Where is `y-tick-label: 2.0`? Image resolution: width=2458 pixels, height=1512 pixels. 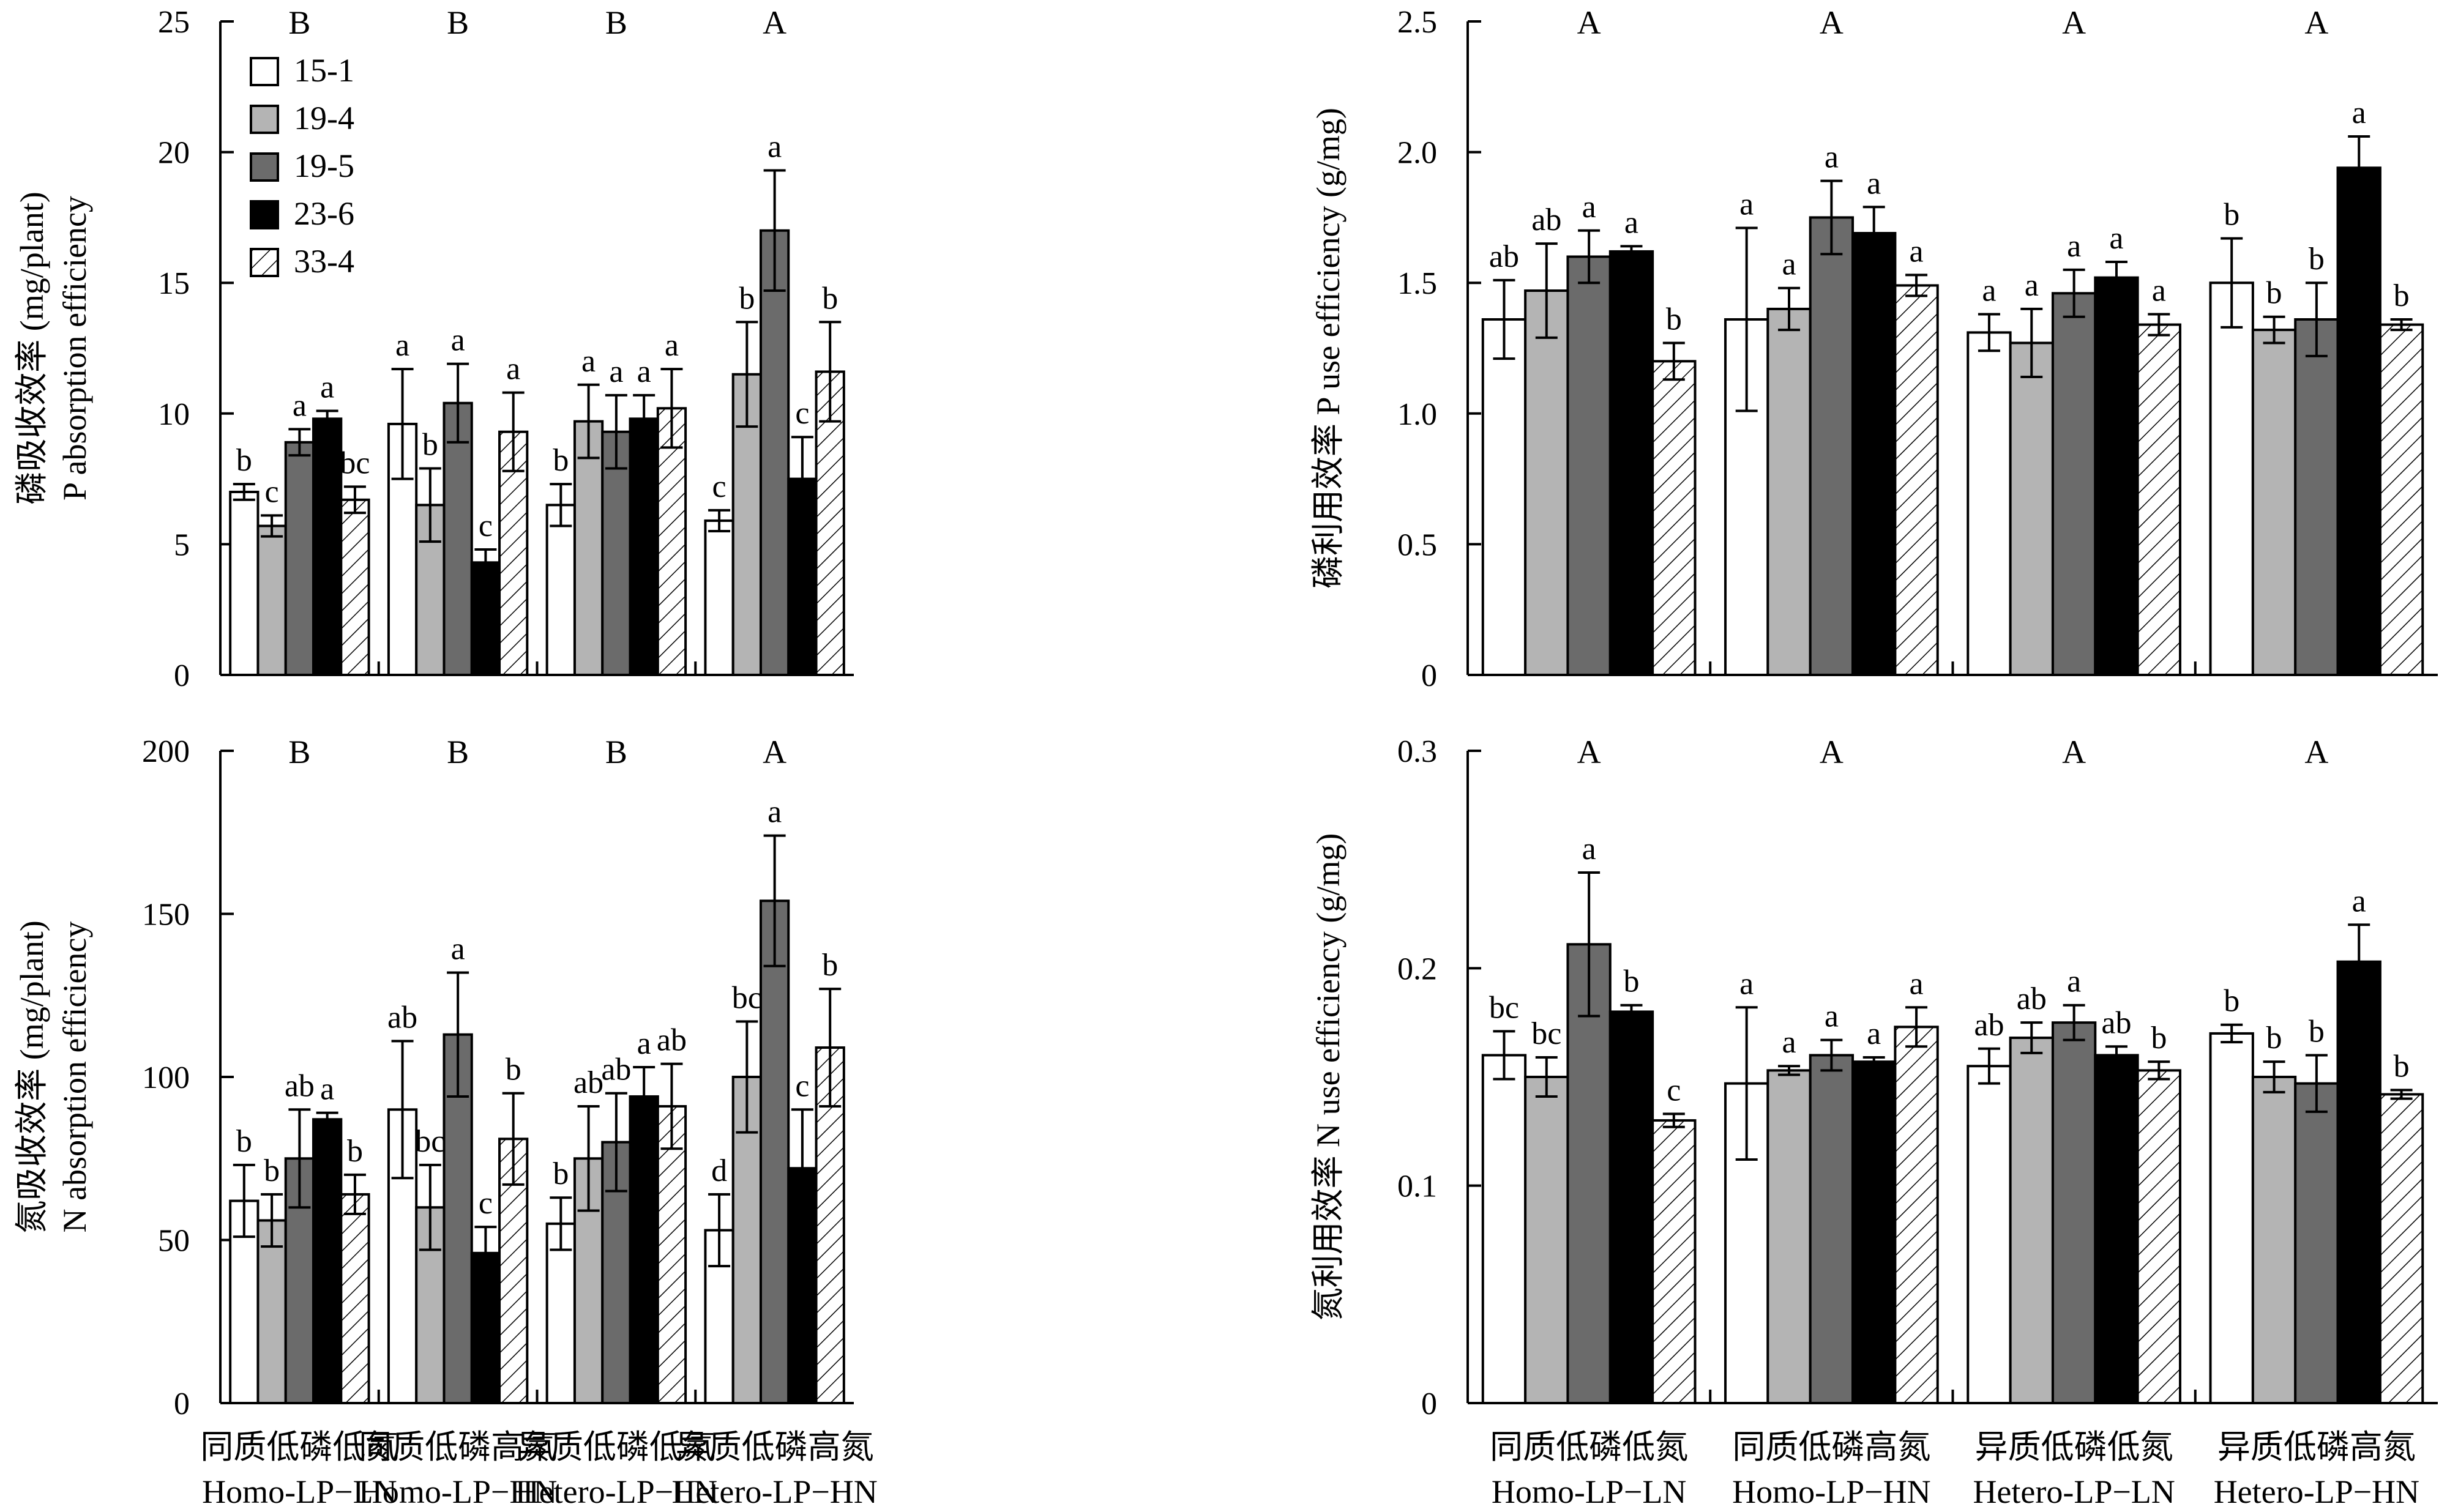
y-tick-label: 2.0 is located at coordinates (1417, 153).